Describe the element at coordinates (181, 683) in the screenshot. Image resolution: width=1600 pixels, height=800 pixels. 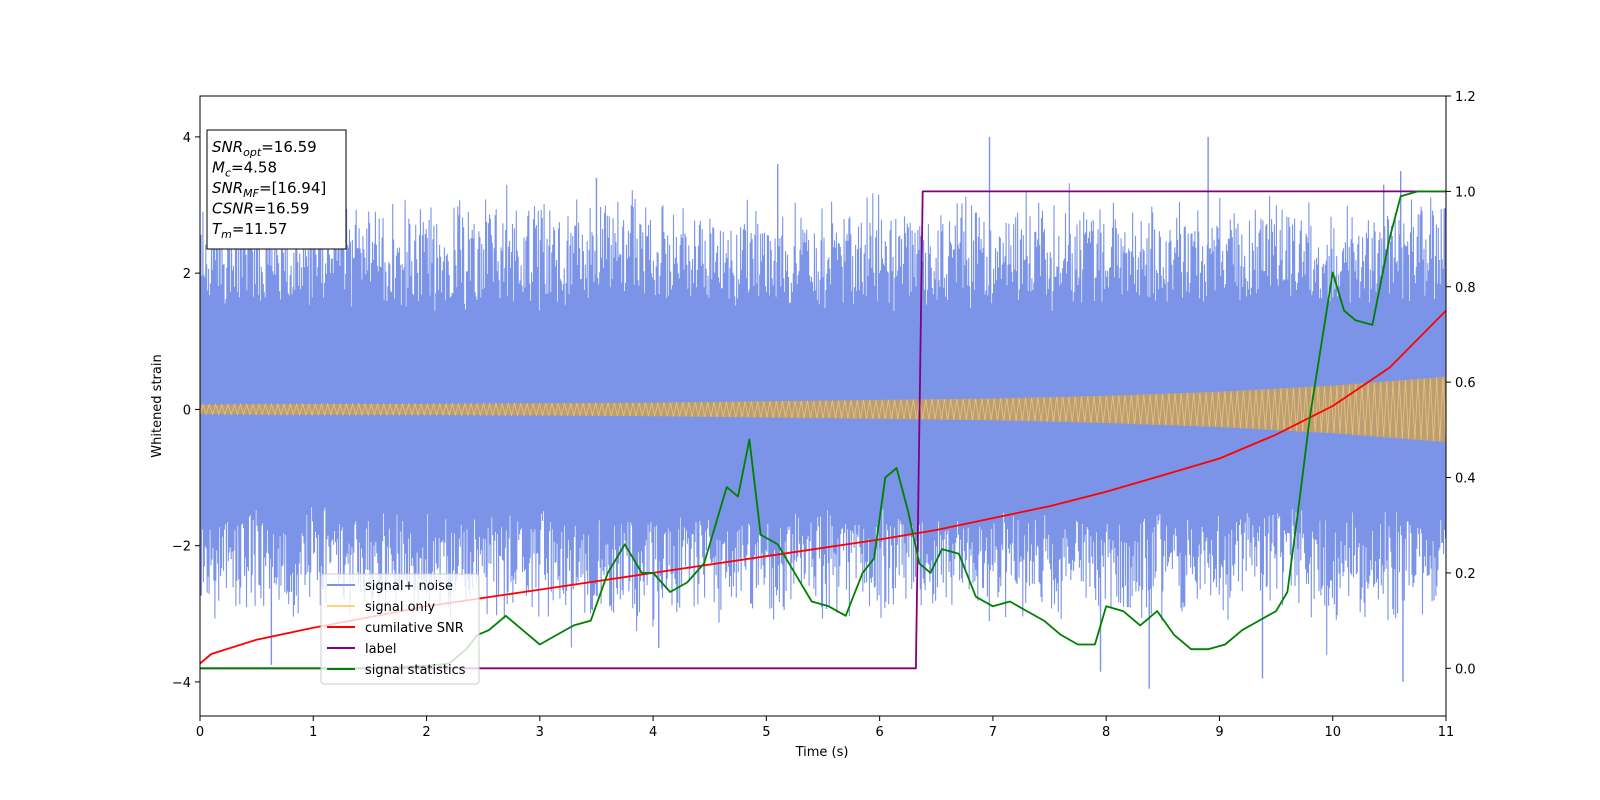
I see `y-tick-label: −4` at that location.